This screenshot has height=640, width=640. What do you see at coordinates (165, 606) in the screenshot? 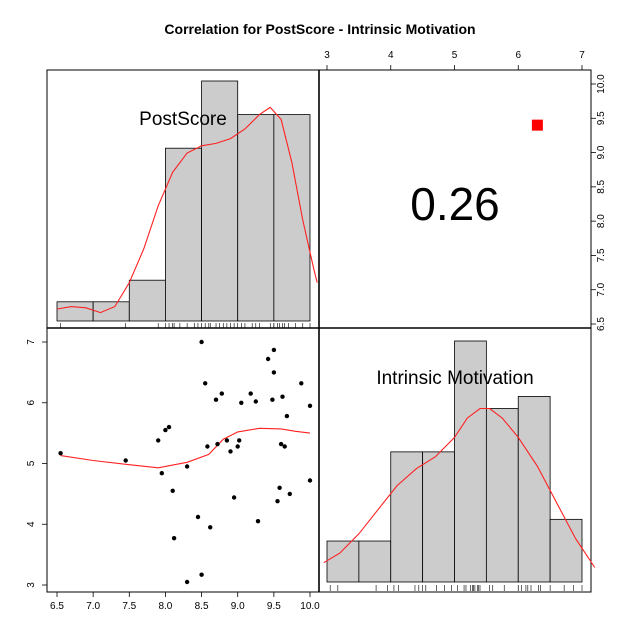
I see `x-axis-postscore-tick-label: 8.0` at bounding box center [165, 606].